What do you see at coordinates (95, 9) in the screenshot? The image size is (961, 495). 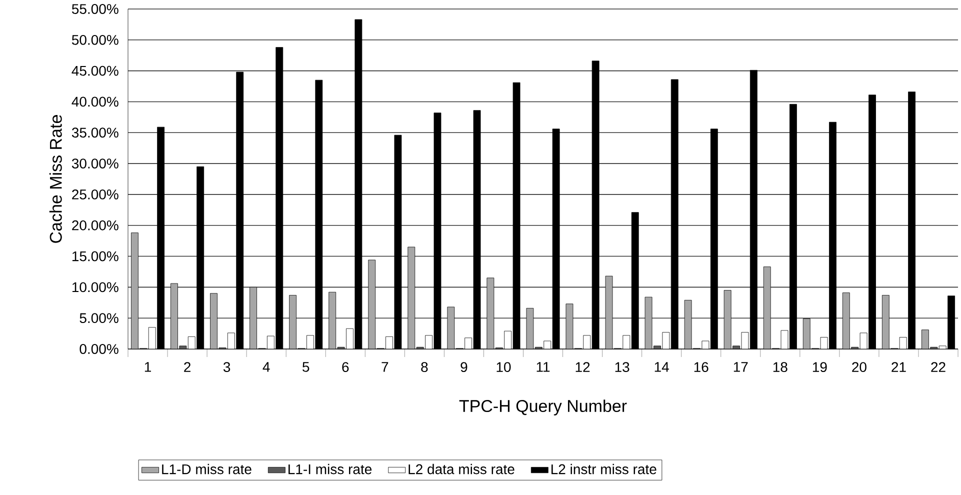 I see `y-tick-label: 55.00%` at bounding box center [95, 9].